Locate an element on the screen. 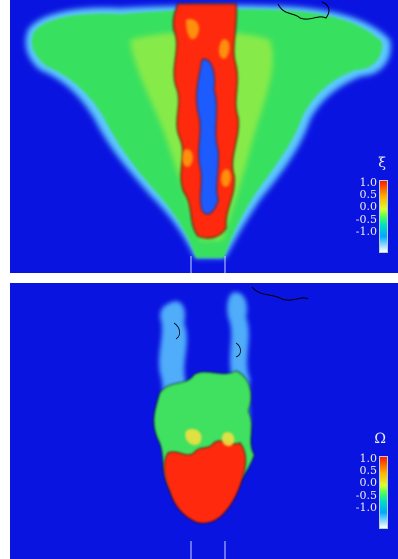 This screenshot has width=398, height=559. colorbar-symbol: ξ is located at coordinates (382, 163).